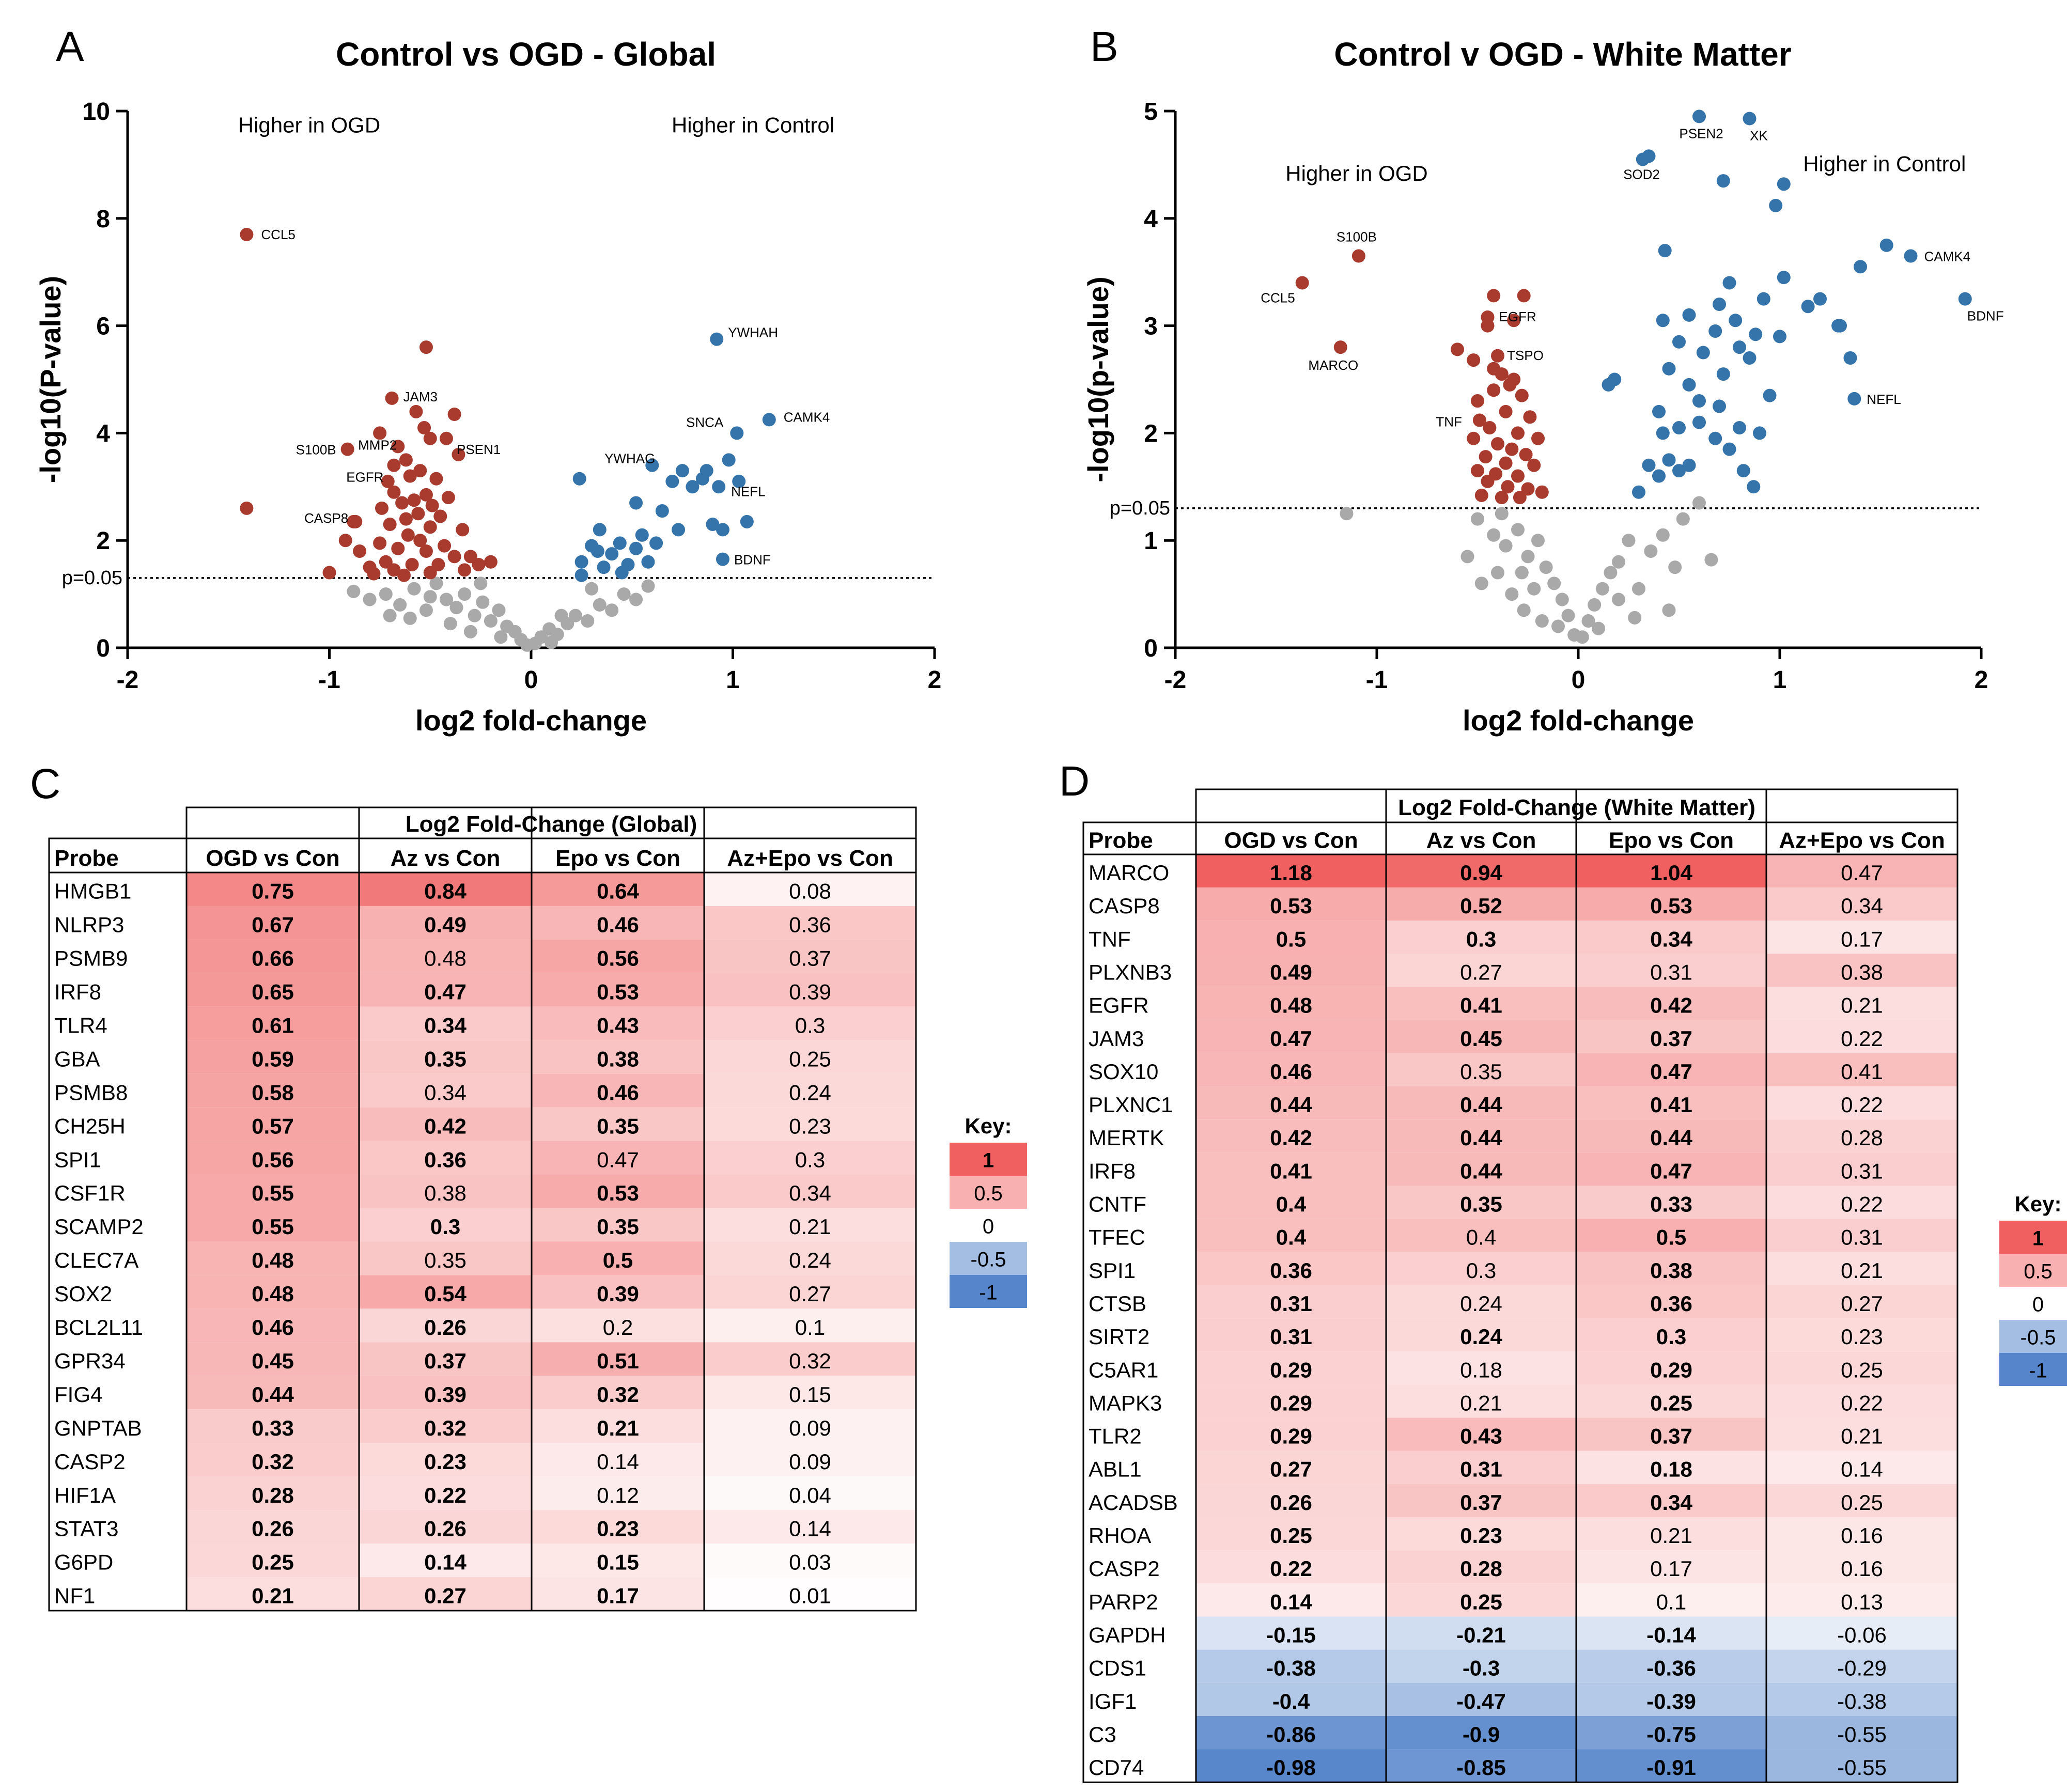 This screenshot has height=1792, width=2067. I want to click on fold-change-value: 0.41, so click(1862, 1071).